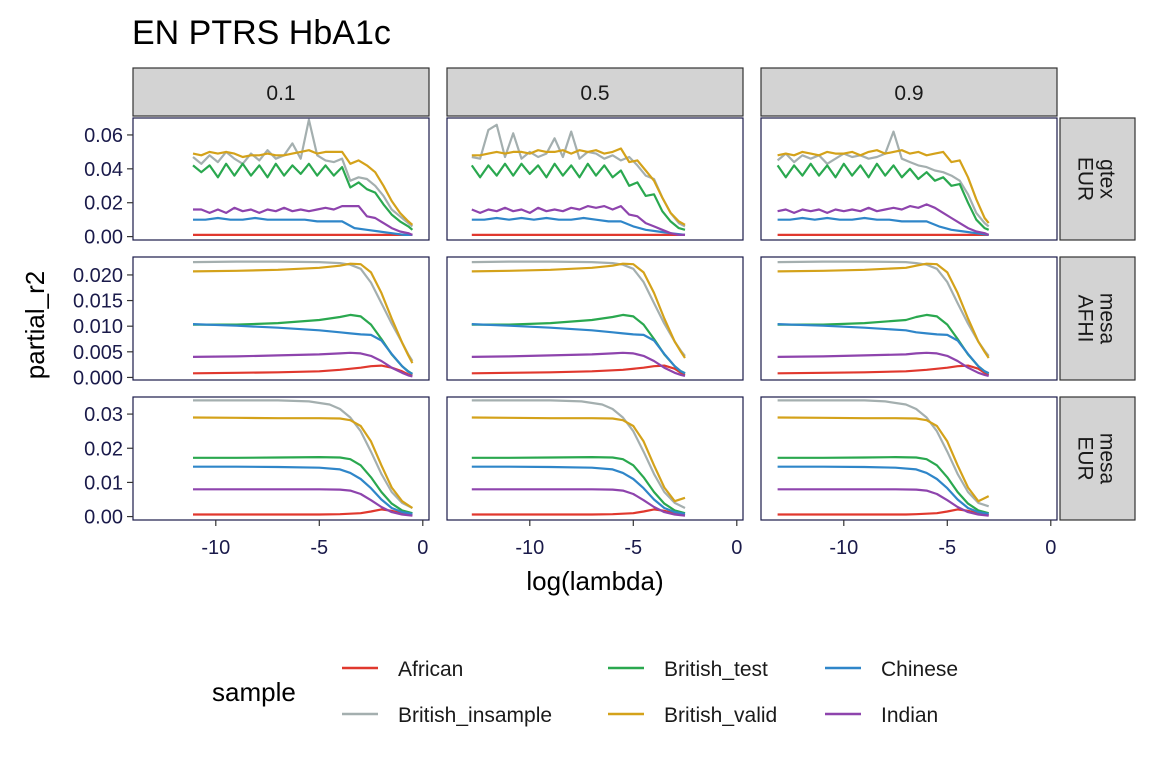  Describe the element at coordinates (529, 548) in the screenshot. I see `x-tick-label: -10` at that location.